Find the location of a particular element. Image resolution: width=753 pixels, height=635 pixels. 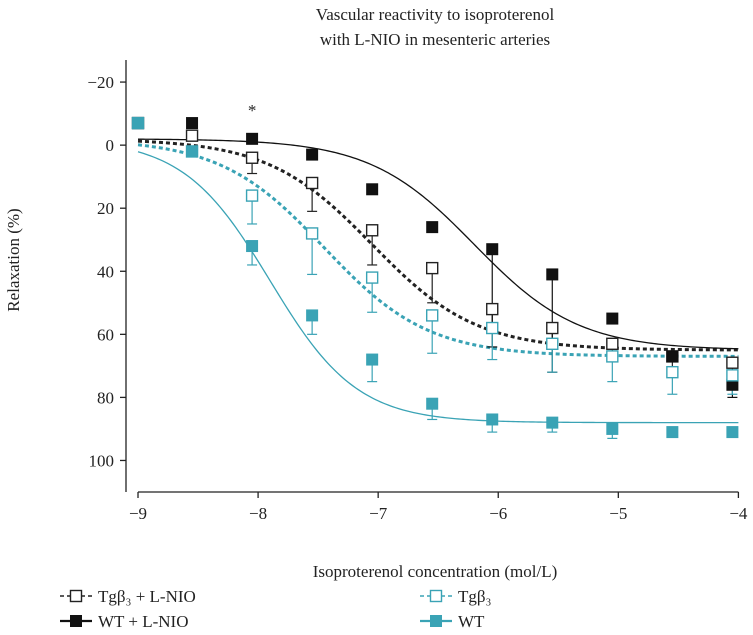

y-tick-label: 60 is located at coordinates (105, 334).